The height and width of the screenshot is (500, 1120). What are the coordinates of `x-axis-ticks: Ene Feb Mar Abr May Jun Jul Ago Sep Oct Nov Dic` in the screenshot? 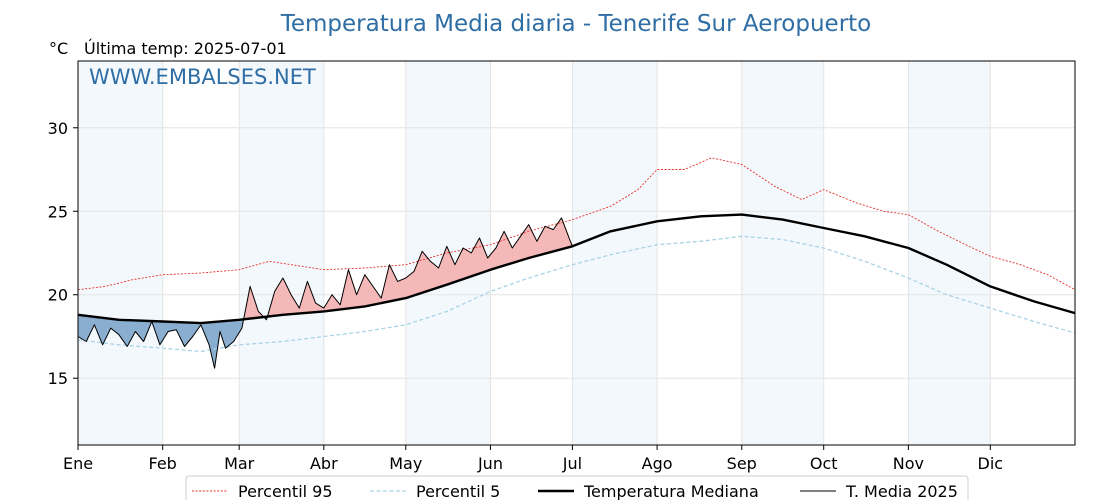 It's located at (533, 459).